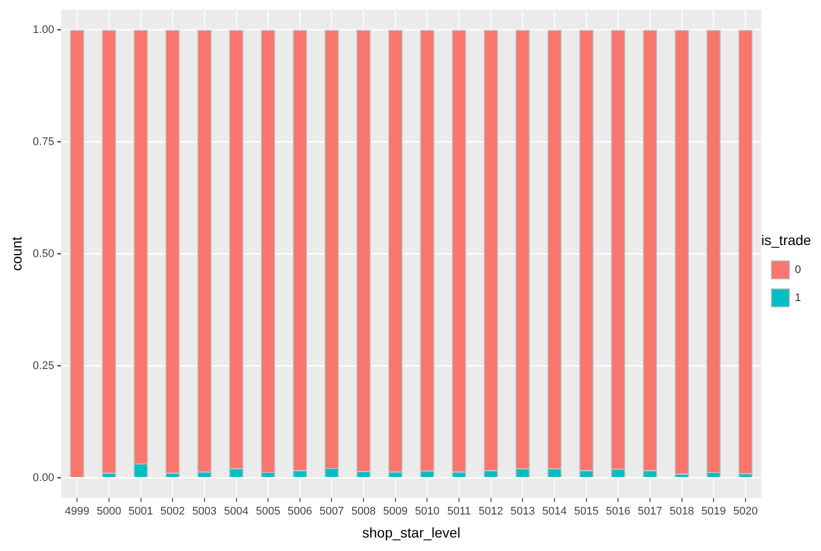 Image resolution: width=821 pixels, height=551 pixels. I want to click on x-axis-title: shop_star_level, so click(411, 532).